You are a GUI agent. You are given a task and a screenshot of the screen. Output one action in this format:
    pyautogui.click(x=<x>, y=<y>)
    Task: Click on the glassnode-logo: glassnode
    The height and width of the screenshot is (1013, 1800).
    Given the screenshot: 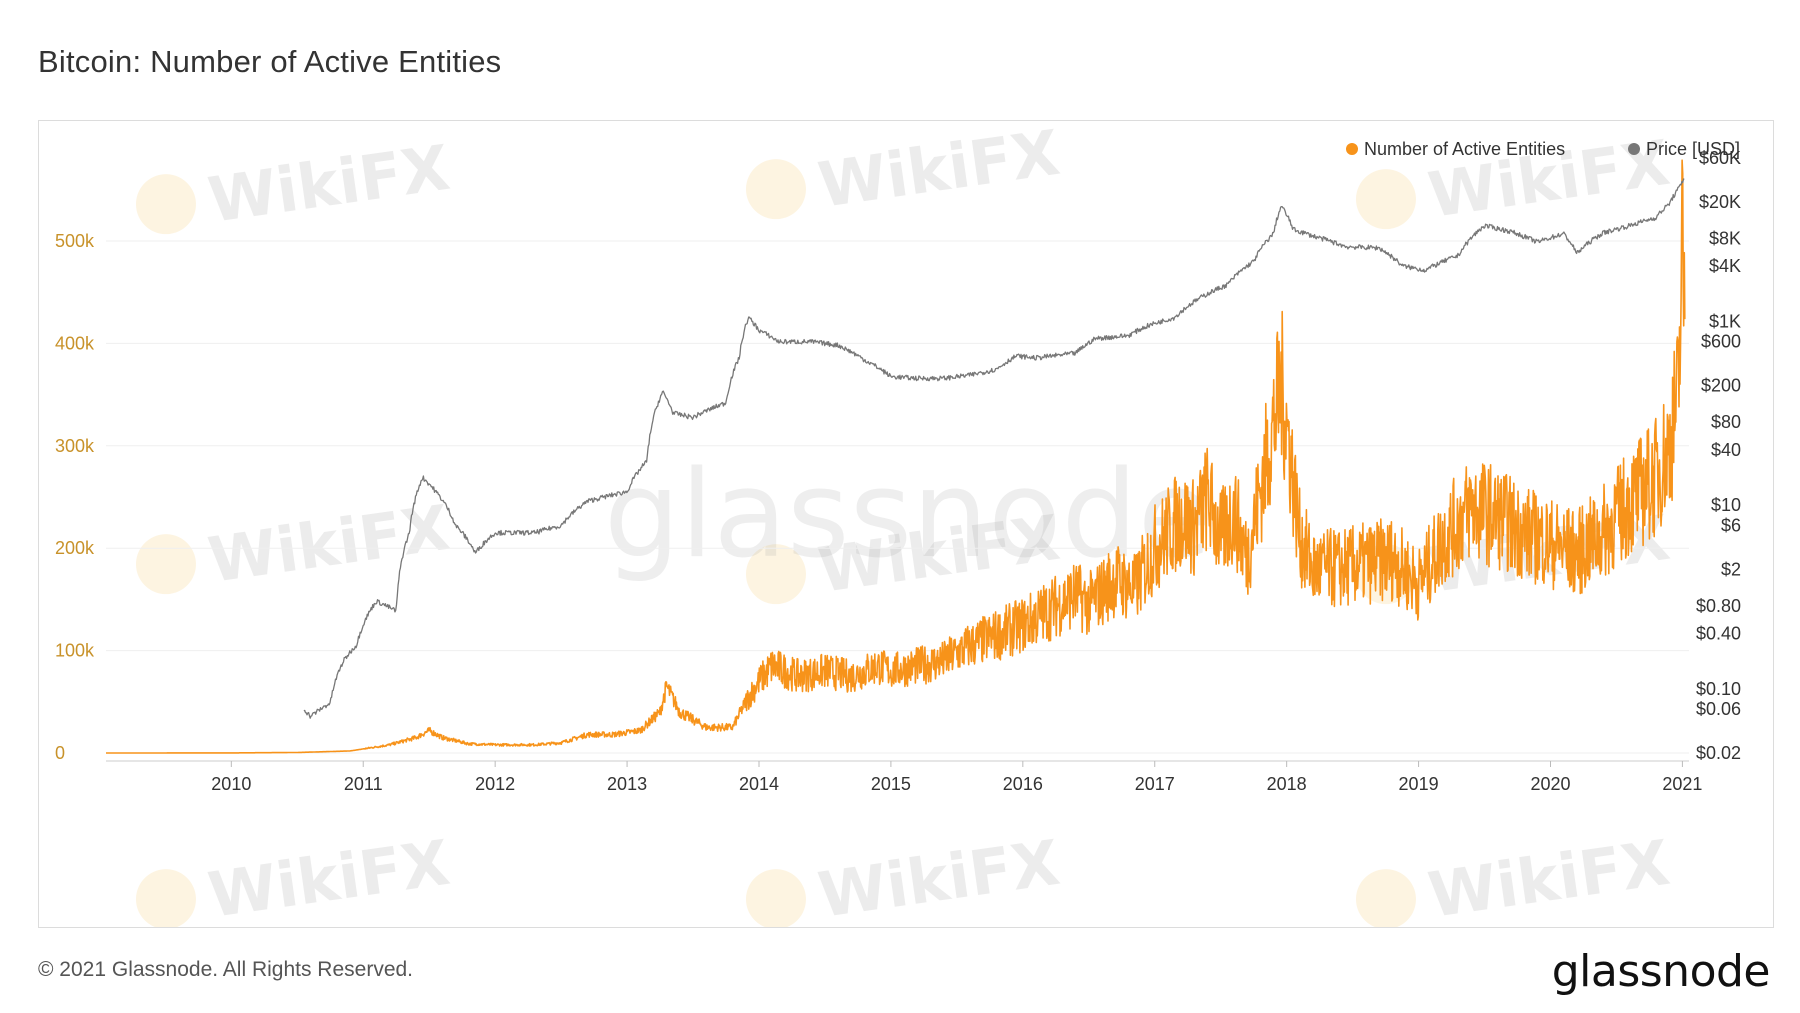 What is the action you would take?
    pyautogui.click(x=1661, y=971)
    